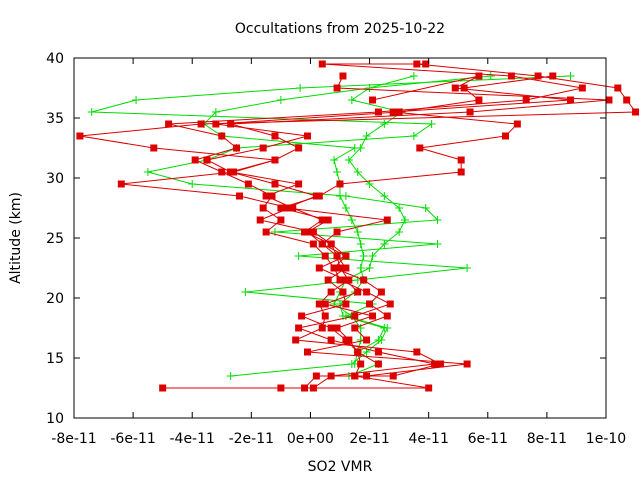  I want to click on chart-title: Occultations from 2025-10-22, so click(340, 29).